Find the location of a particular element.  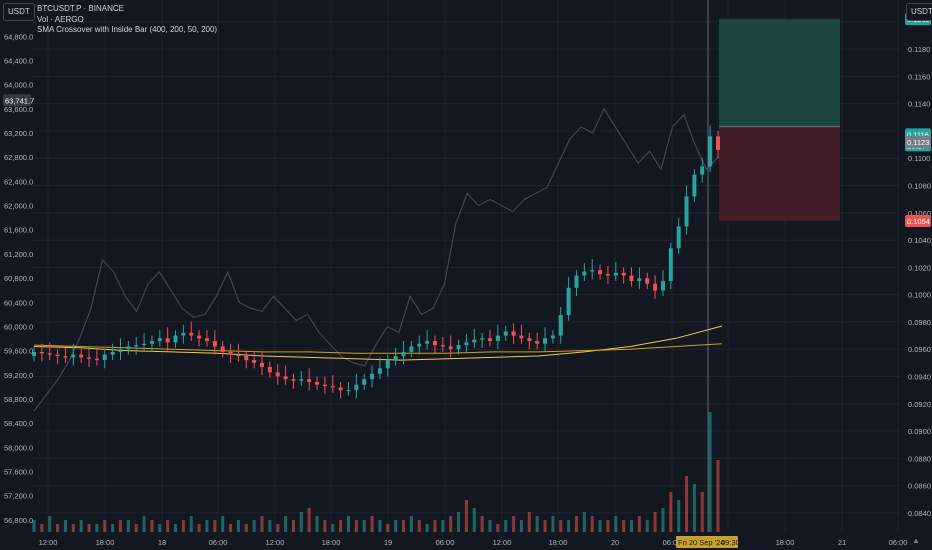

right-tick-label: 0.0840 is located at coordinates (919, 513).